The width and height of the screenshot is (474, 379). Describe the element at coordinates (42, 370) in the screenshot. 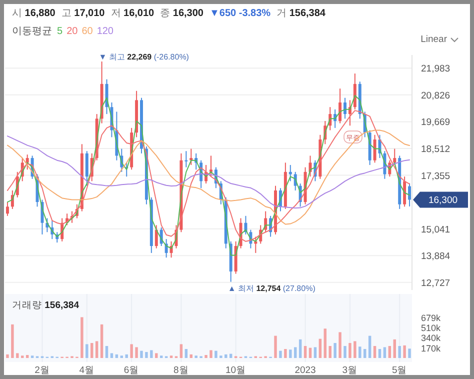

I see `x-tick-label: 2월` at that location.